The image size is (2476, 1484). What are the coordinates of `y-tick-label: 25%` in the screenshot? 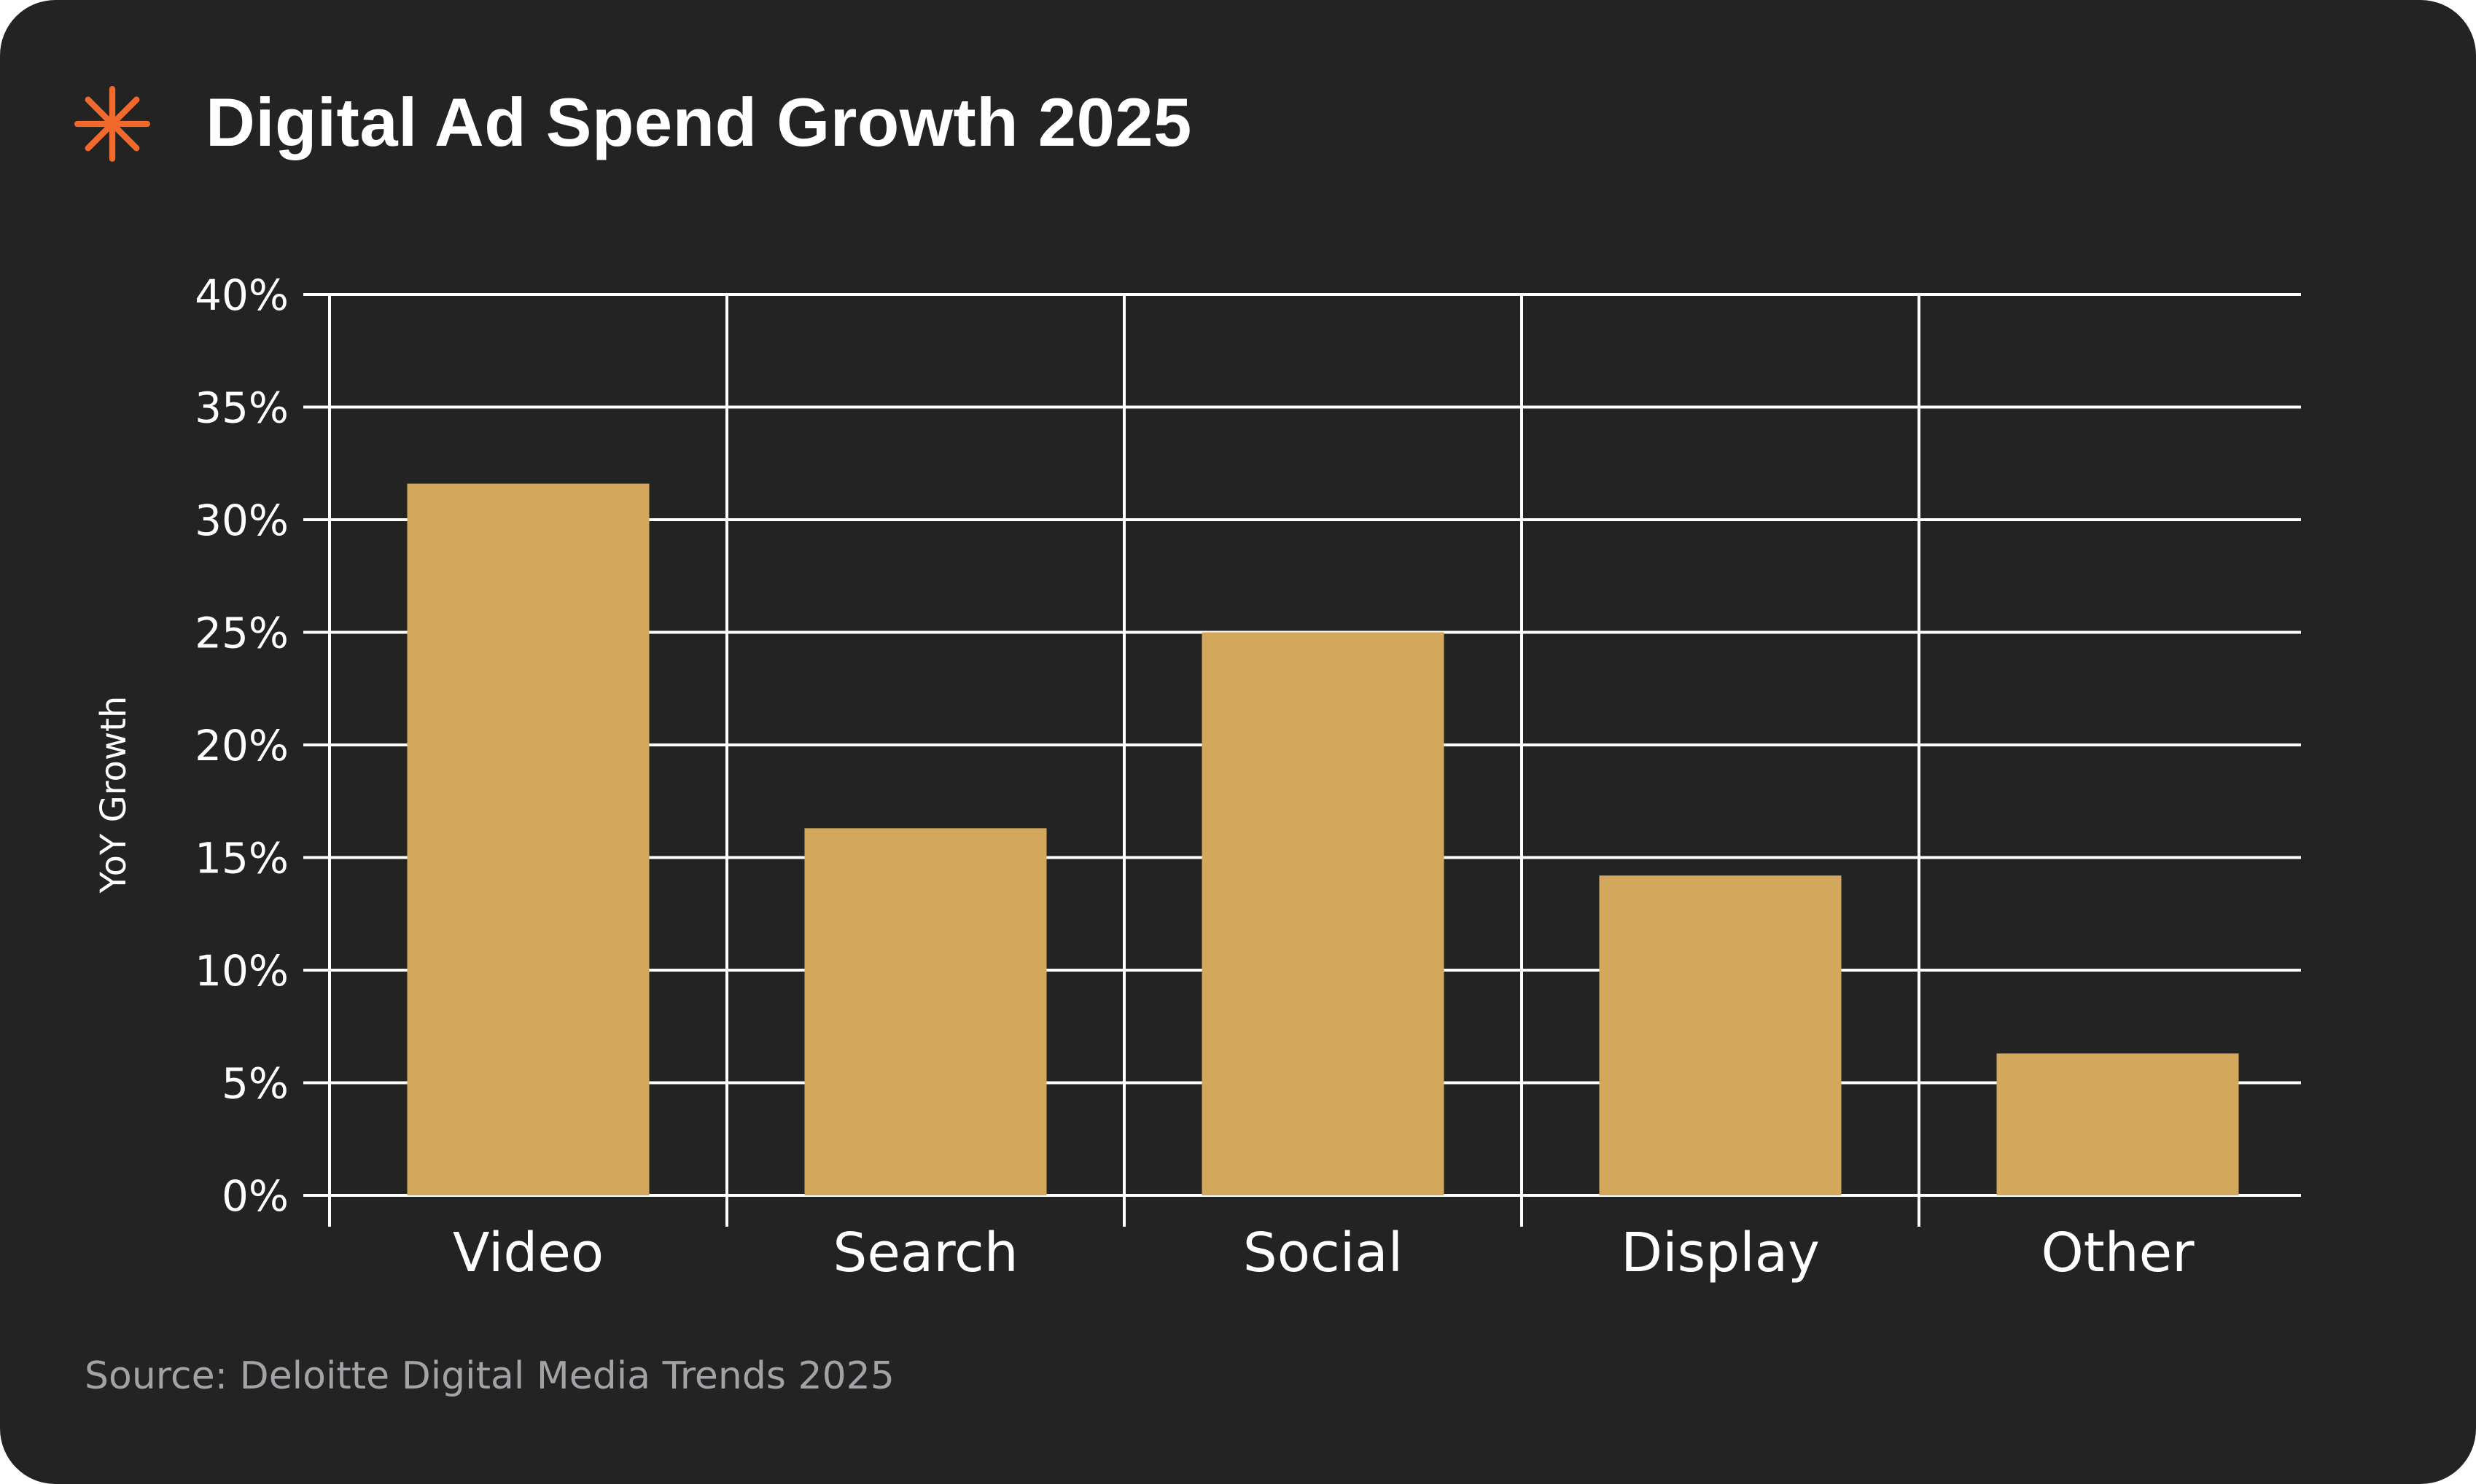 It's located at (242, 633).